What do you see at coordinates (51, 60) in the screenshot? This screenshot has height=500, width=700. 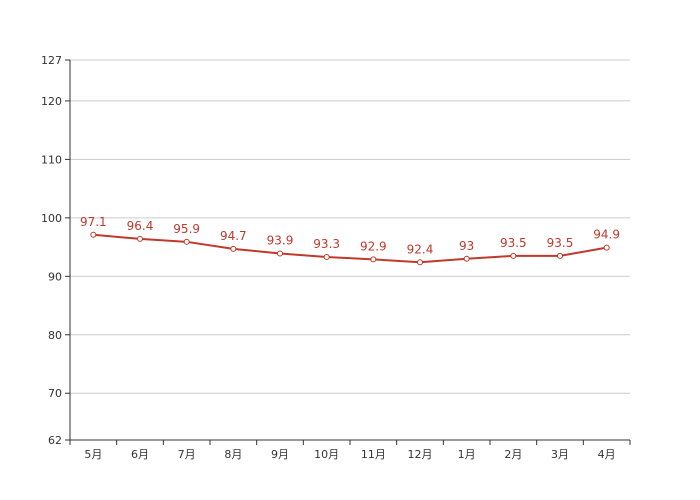 I see `y-tick-label: 127` at bounding box center [51, 60].